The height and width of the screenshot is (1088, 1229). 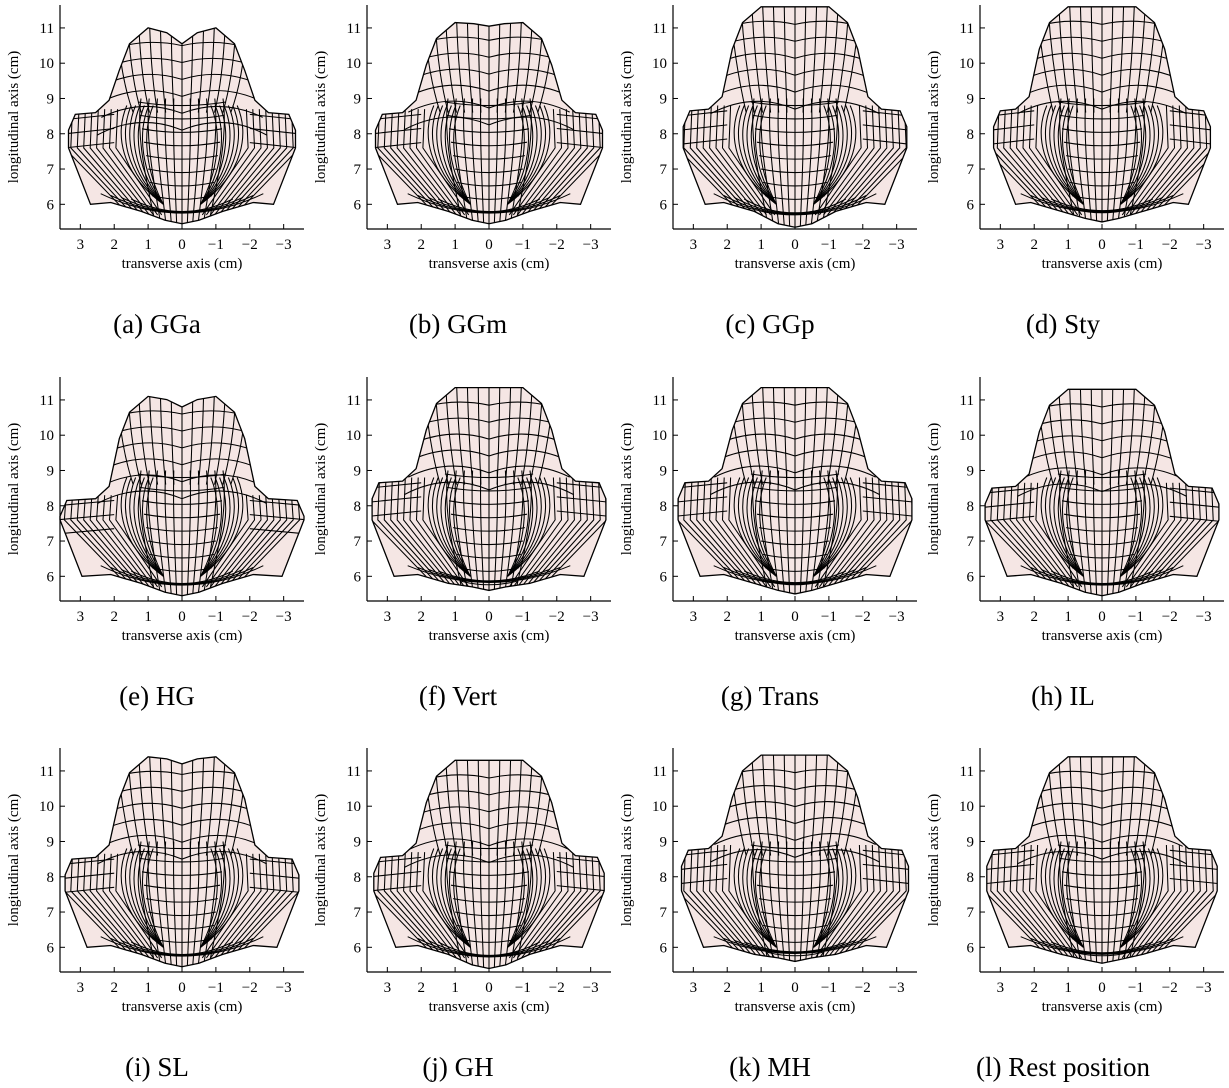 I want to click on panel-caption: (i) SL, so click(x=157, y=1067).